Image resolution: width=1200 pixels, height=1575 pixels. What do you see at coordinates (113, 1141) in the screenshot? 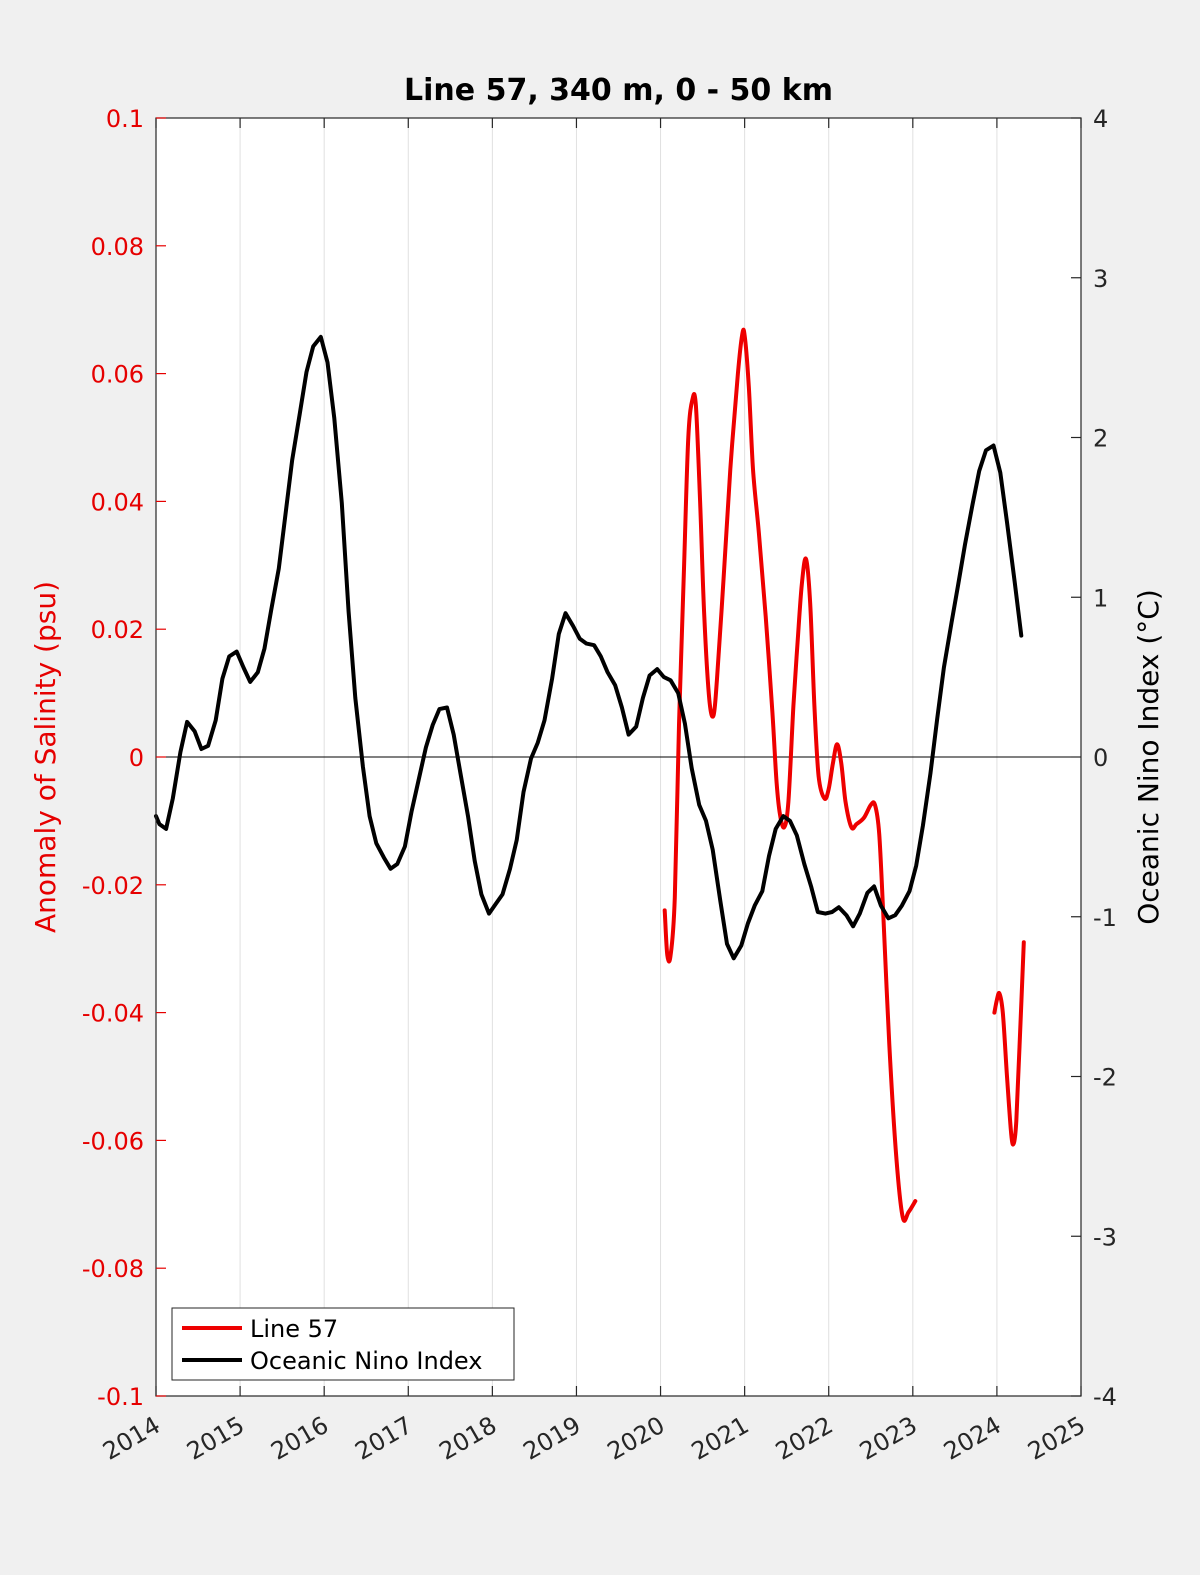
I see `left-y-tick-label: -0.06` at bounding box center [113, 1141].